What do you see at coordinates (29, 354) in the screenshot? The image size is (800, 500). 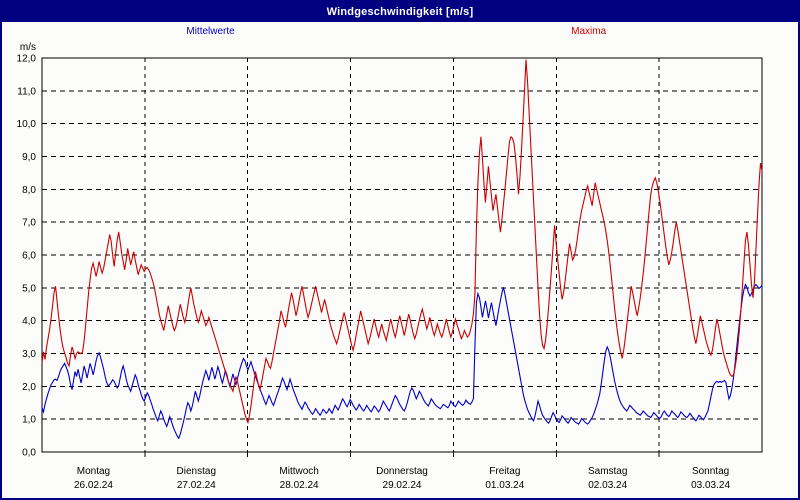 I see `y-tick-label: 3,0` at bounding box center [29, 354].